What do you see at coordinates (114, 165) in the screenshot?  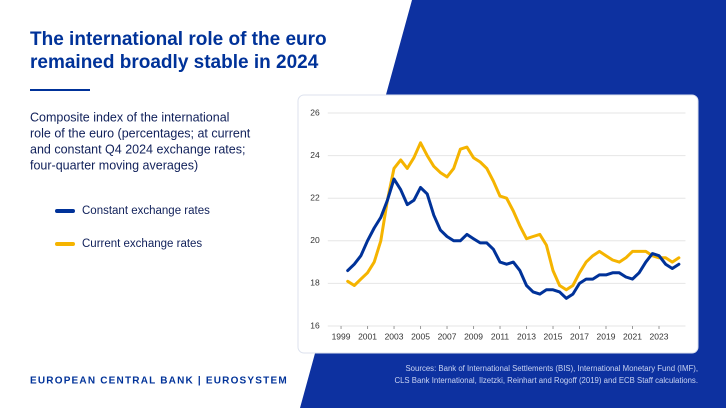 I see `subtitle: four-quarter moving averages)` at bounding box center [114, 165].